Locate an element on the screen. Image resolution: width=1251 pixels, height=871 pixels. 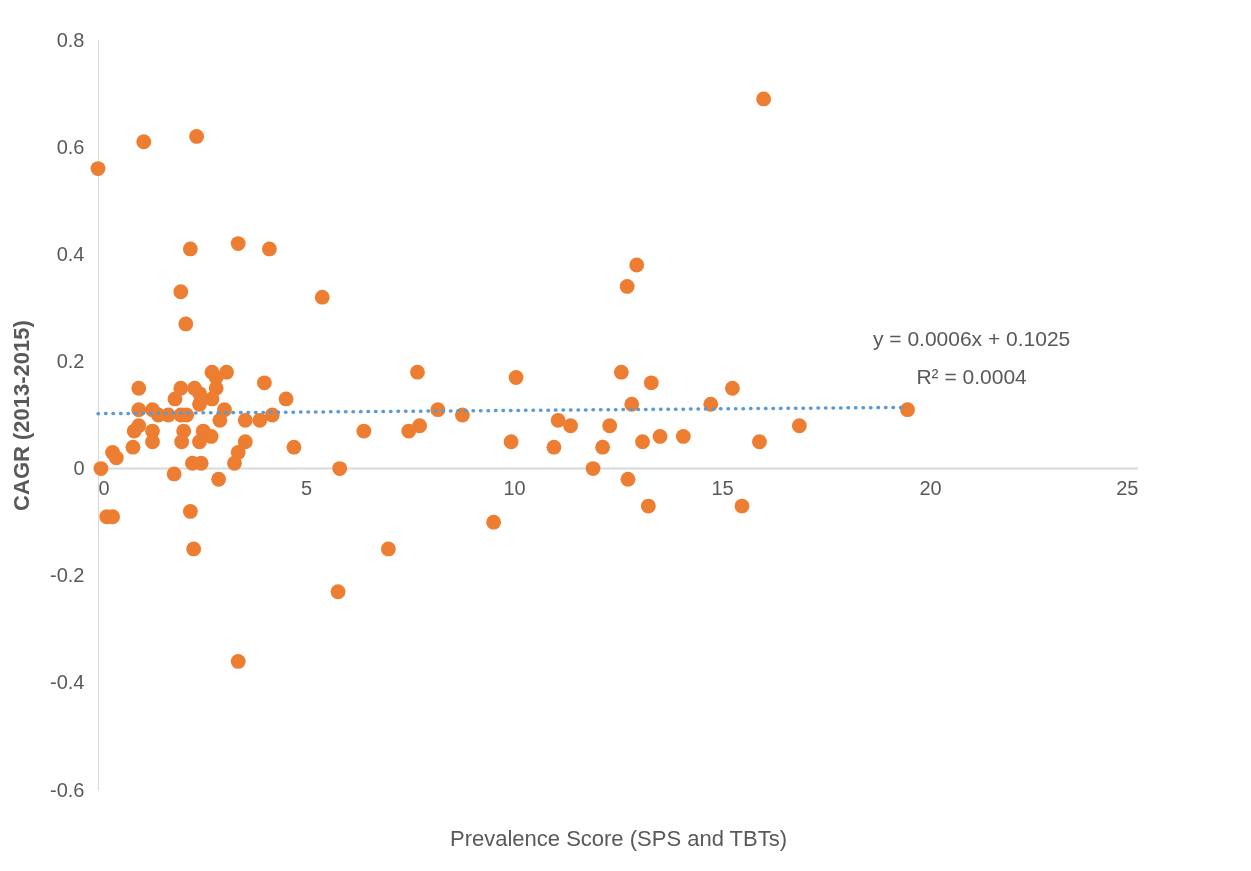
y-tick-label: 0 is located at coordinates (79, 468).